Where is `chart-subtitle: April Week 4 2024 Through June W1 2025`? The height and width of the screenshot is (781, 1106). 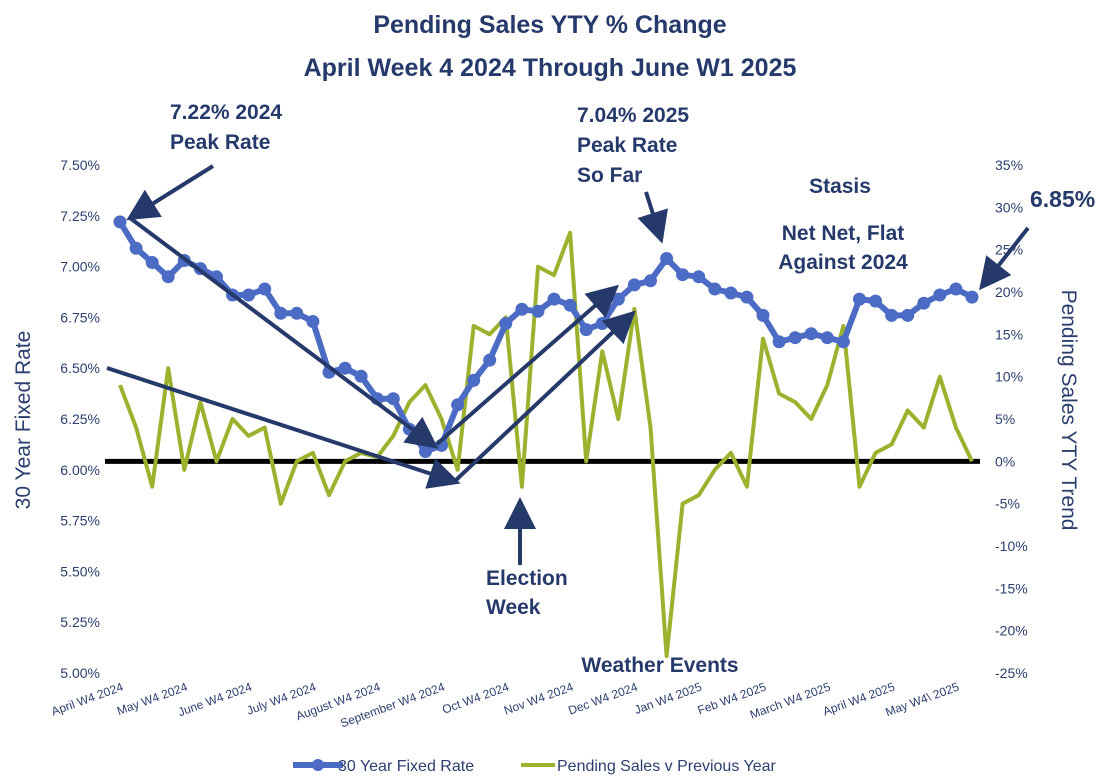
chart-subtitle: April Week 4 2024 Through June W1 2025 is located at coordinates (550, 68).